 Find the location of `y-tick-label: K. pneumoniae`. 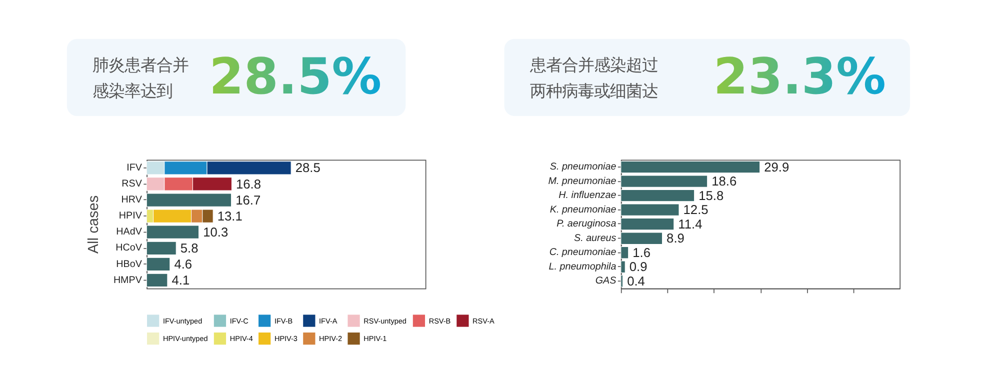

y-tick-label: K. pneumoniae is located at coordinates (583, 210).